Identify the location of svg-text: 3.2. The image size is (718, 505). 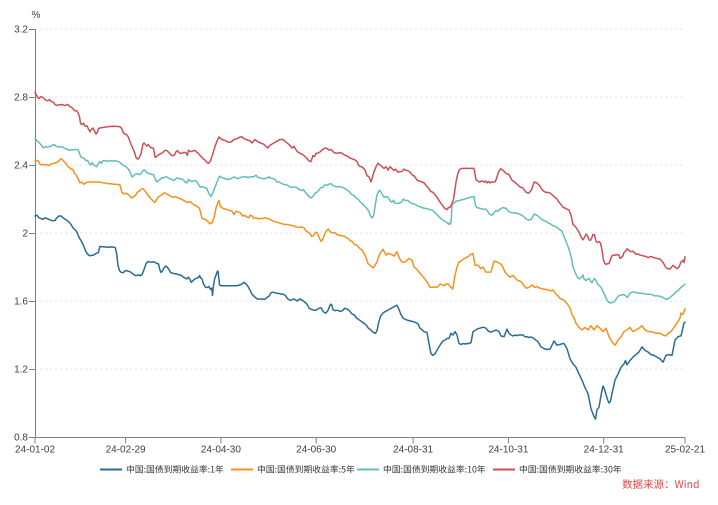
(21, 30).